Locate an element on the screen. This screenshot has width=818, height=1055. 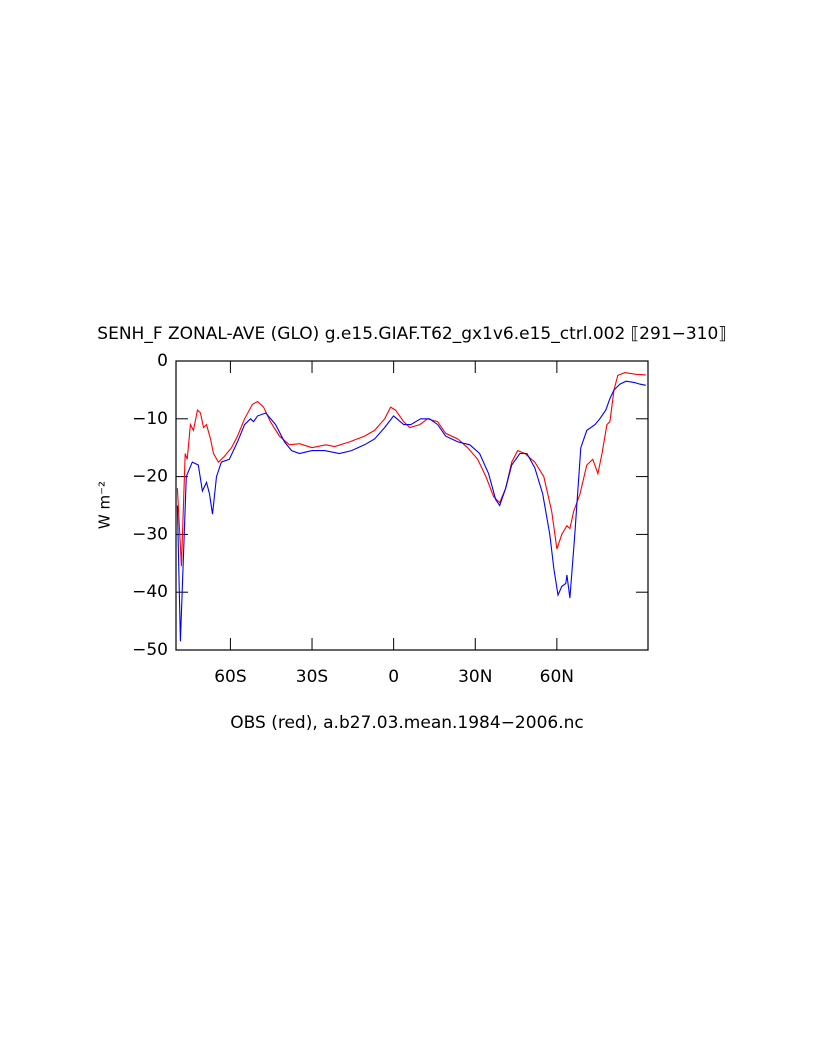
y-tick-label: −40 is located at coordinates (150, 592).